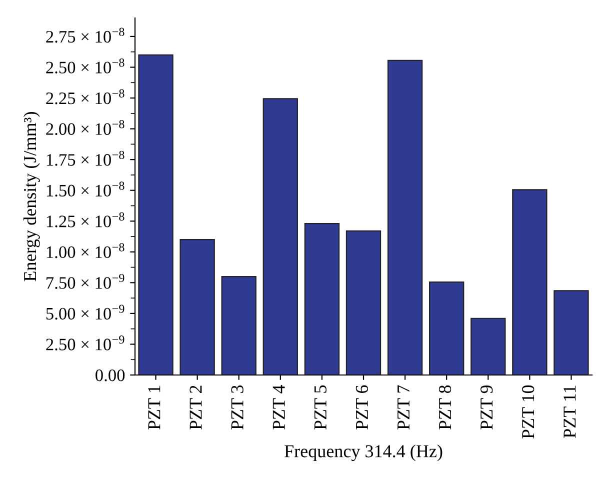 Image resolution: width=599 pixels, height=488 pixels. I want to click on x-tick-label: PZT 8, so click(445, 407).